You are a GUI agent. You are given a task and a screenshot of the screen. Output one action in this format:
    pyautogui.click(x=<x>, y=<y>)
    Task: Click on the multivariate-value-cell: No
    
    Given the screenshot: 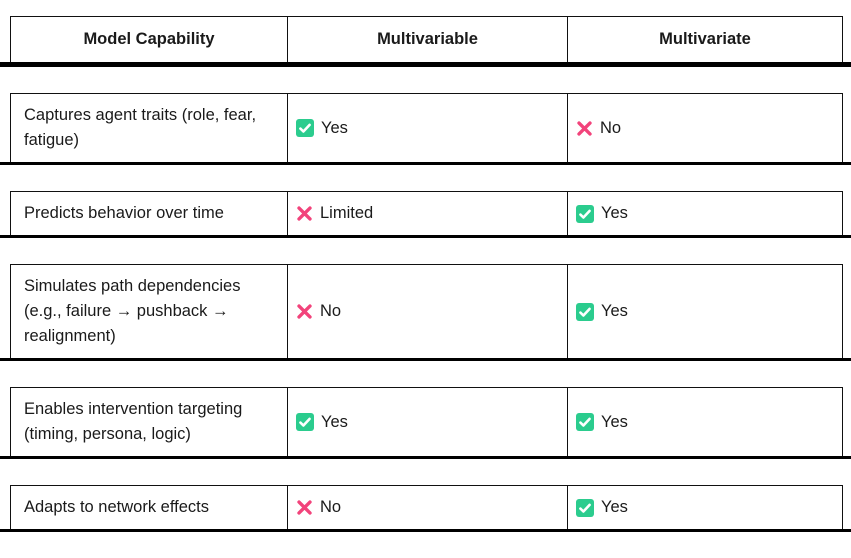 What is the action you would take?
    pyautogui.click(x=704, y=128)
    